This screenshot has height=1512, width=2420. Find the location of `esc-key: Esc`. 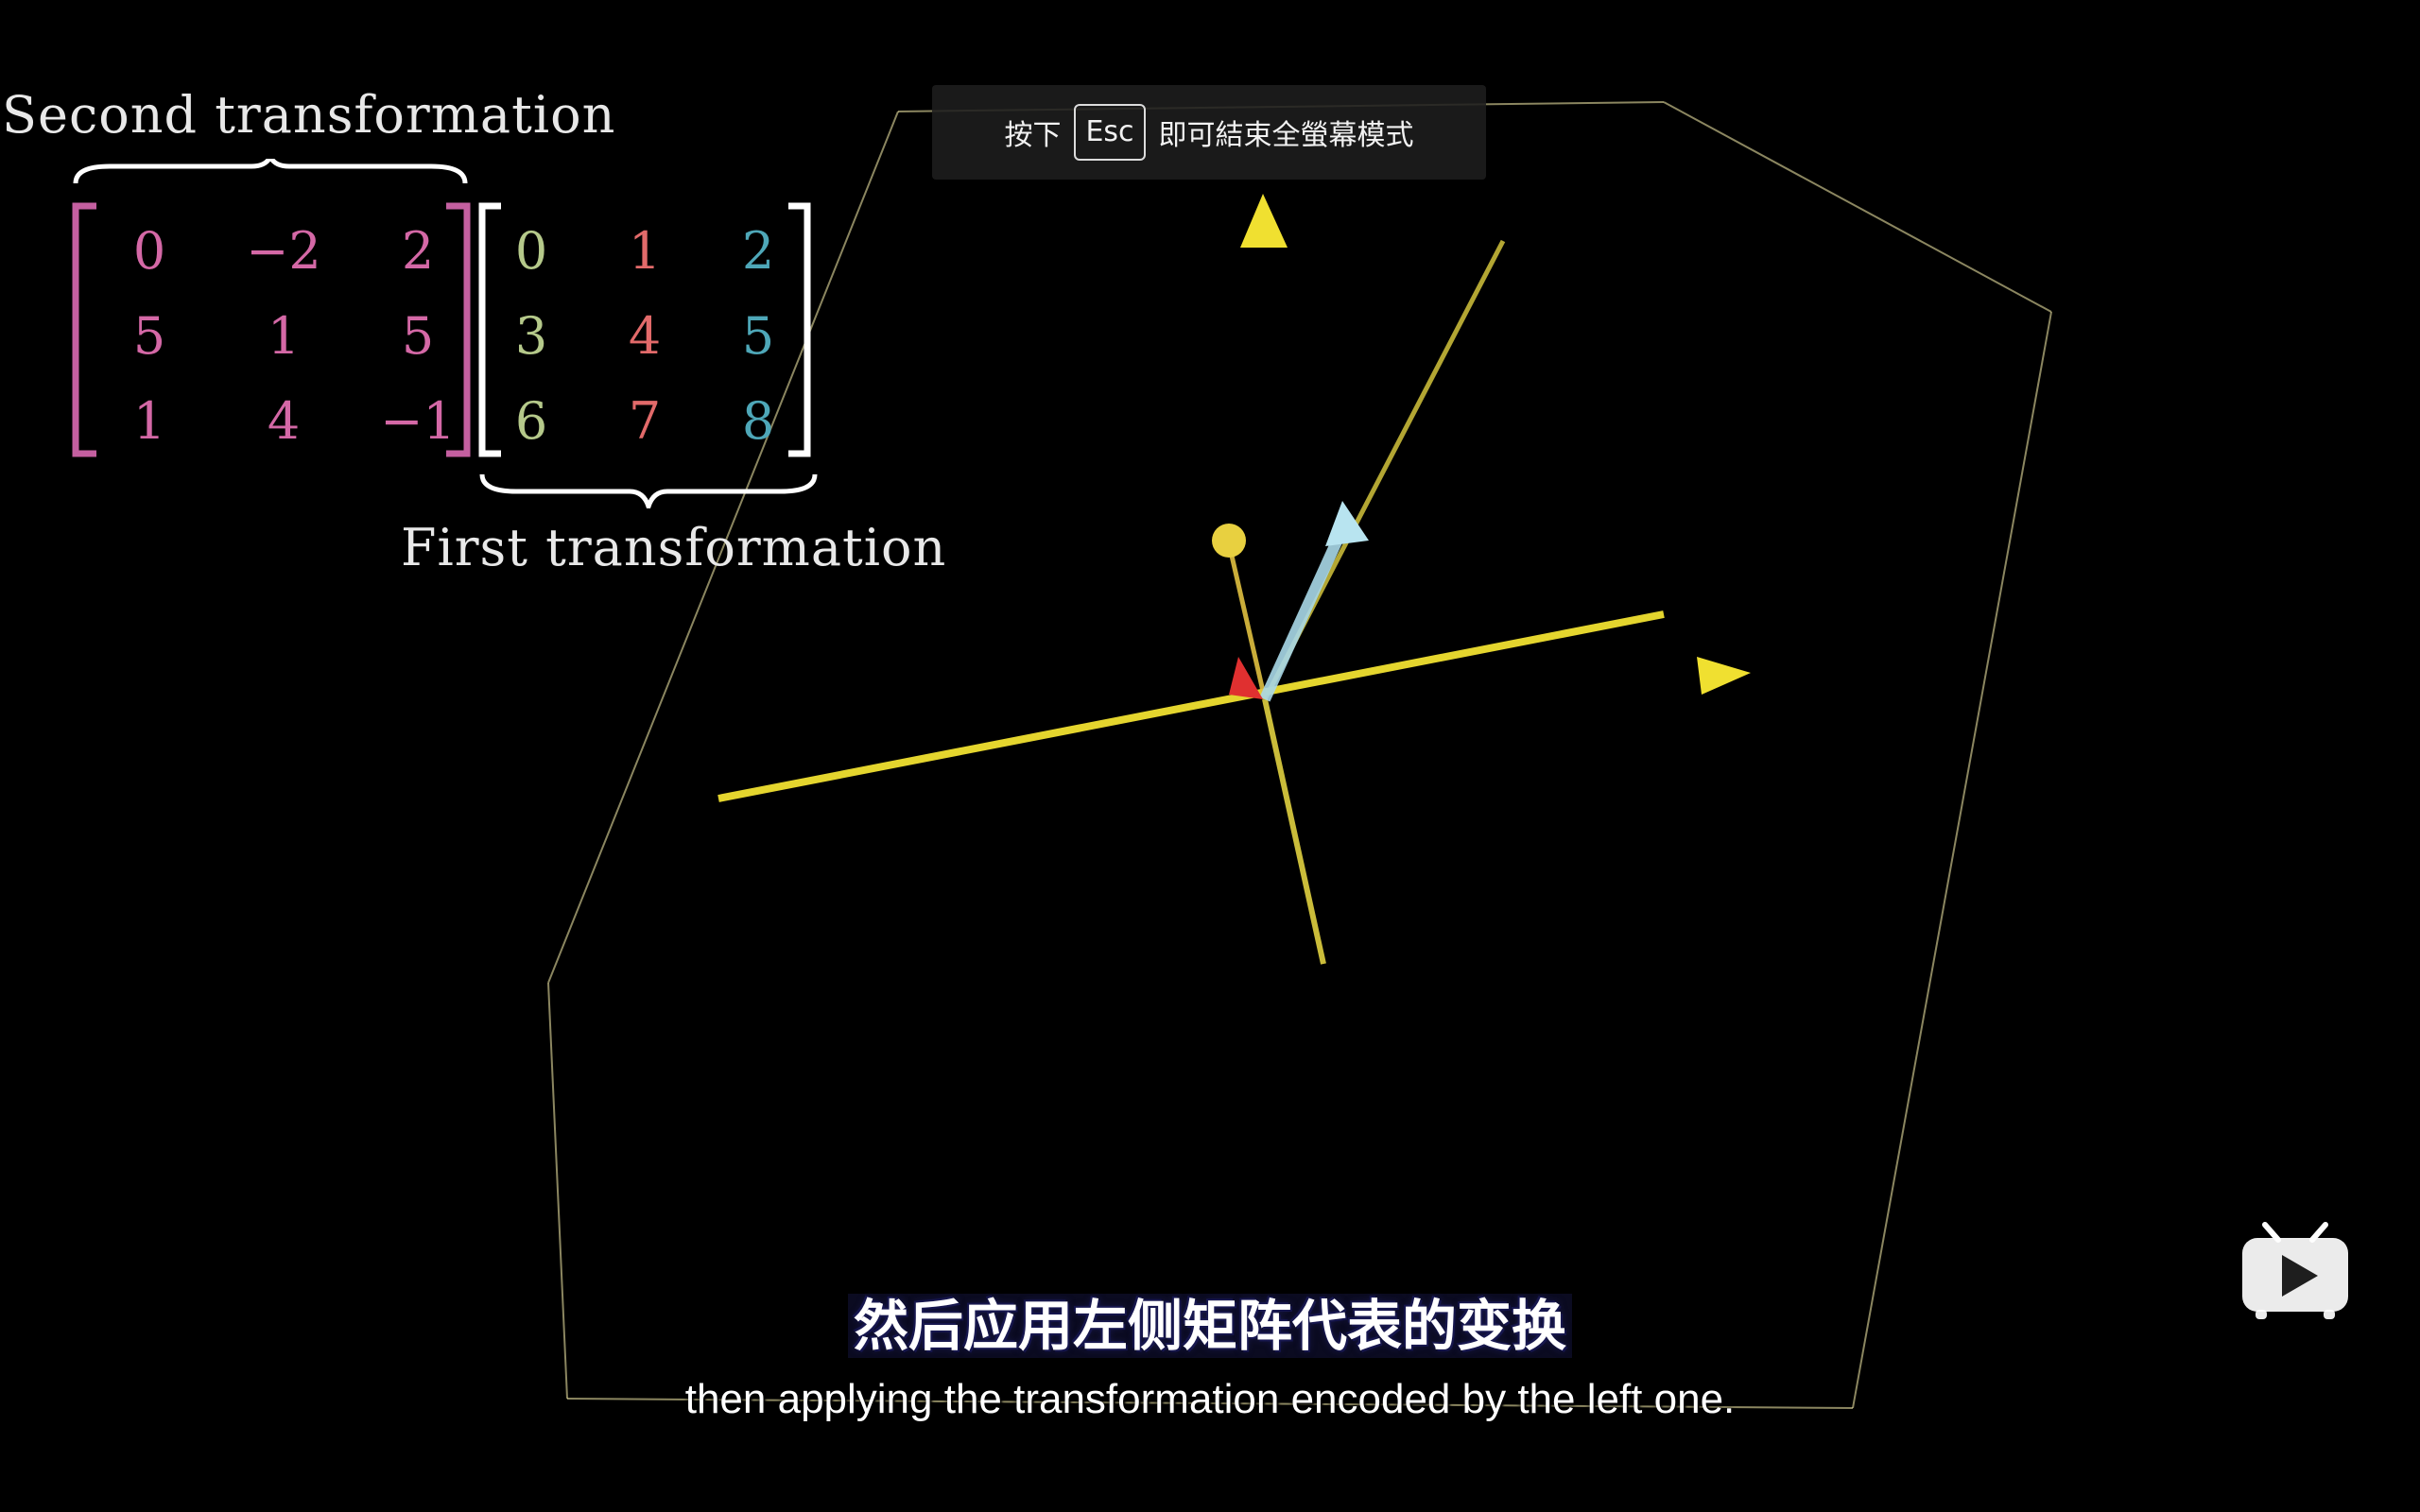

esc-key: Esc is located at coordinates (1110, 132).